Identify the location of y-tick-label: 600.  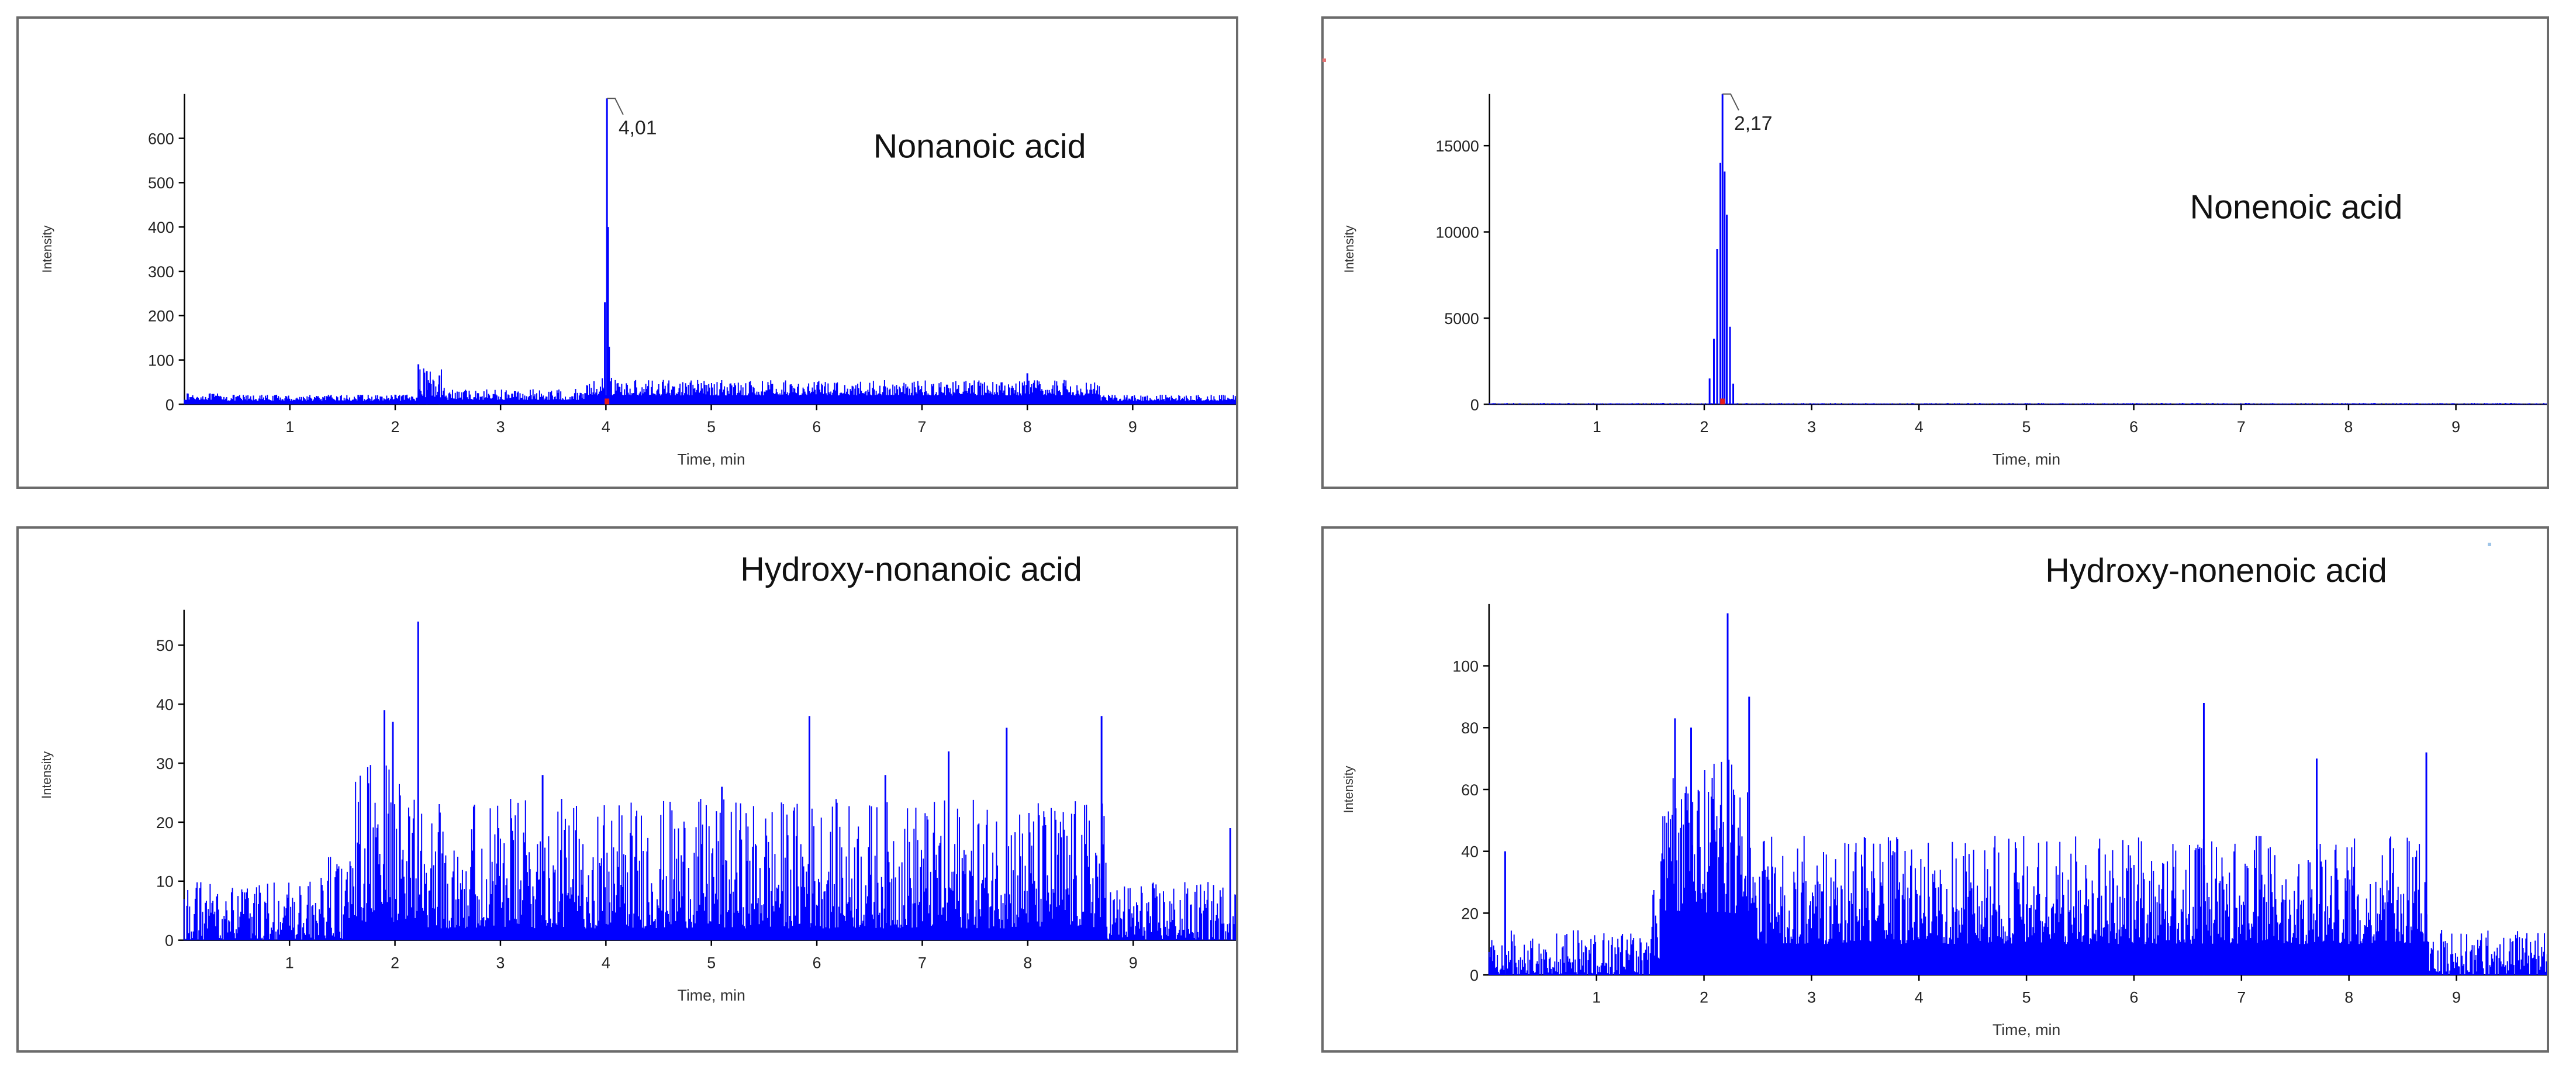
(161, 138).